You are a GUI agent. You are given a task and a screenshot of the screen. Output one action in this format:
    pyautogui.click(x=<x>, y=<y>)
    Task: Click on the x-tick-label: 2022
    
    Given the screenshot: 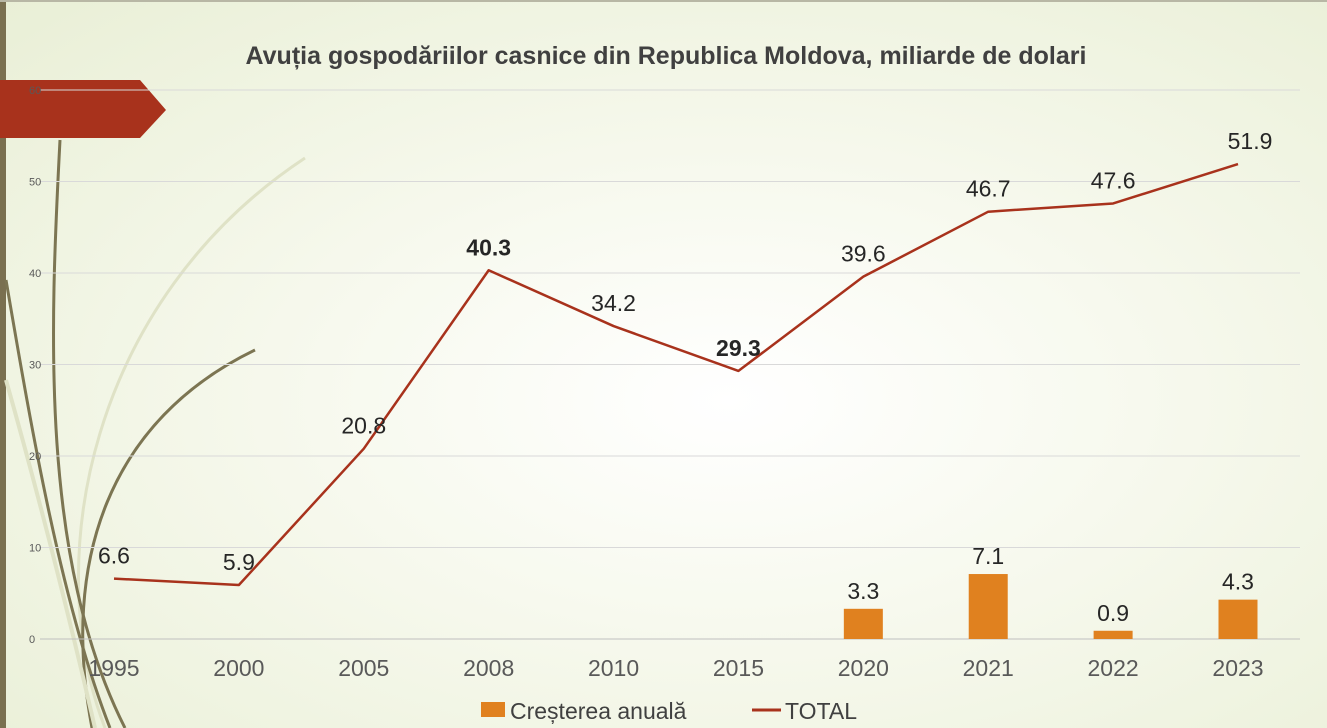 What is the action you would take?
    pyautogui.click(x=1113, y=668)
    